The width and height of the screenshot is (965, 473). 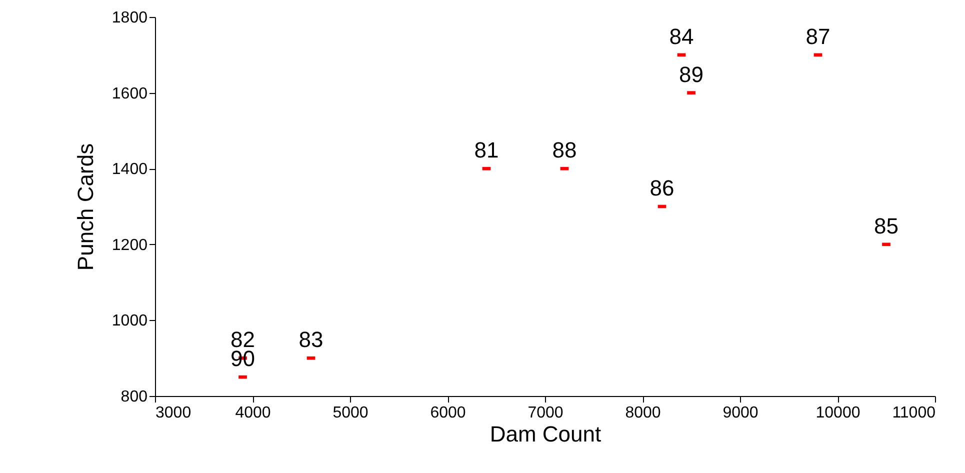 I want to click on y-axis-title: Punch Cards, so click(x=85, y=207).